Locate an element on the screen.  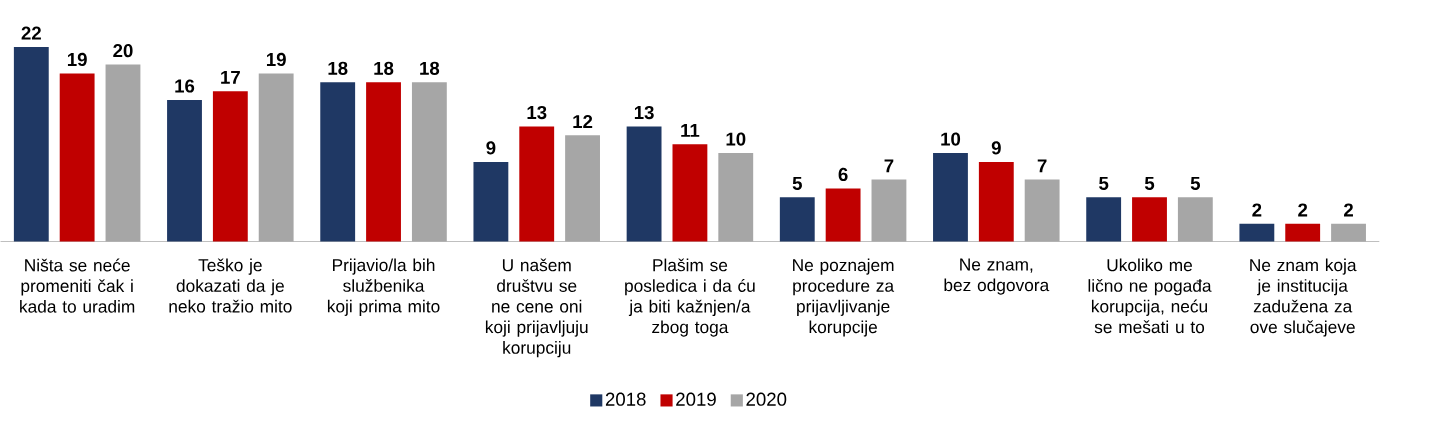
x-tick-label: Ne poznajem procedure za prijavljivanje korupcije is located at coordinates (844, 297).